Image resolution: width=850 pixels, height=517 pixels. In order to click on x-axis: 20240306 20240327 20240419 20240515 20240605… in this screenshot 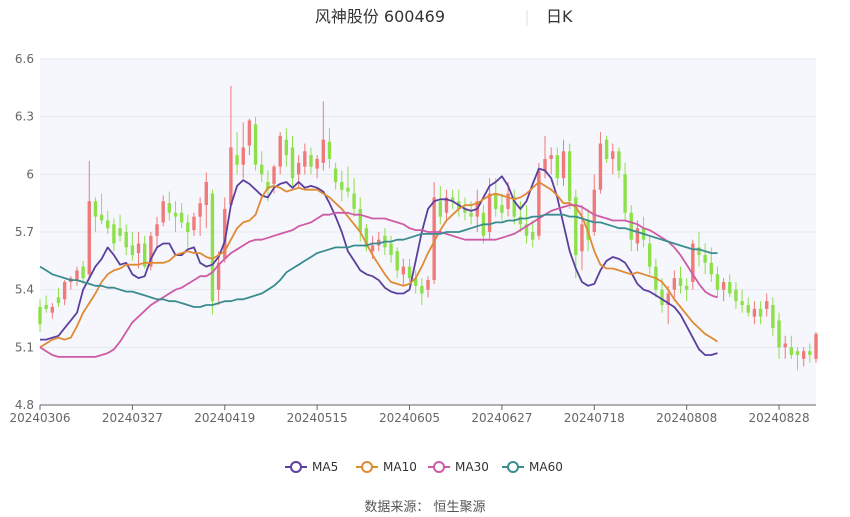, I will do `click(412, 414)`.